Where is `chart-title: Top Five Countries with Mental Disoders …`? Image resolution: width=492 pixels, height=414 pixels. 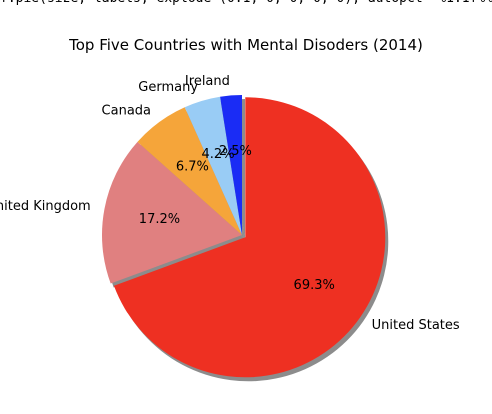 chart-title: Top Five Countries with Mental Disoders … is located at coordinates (246, 45).